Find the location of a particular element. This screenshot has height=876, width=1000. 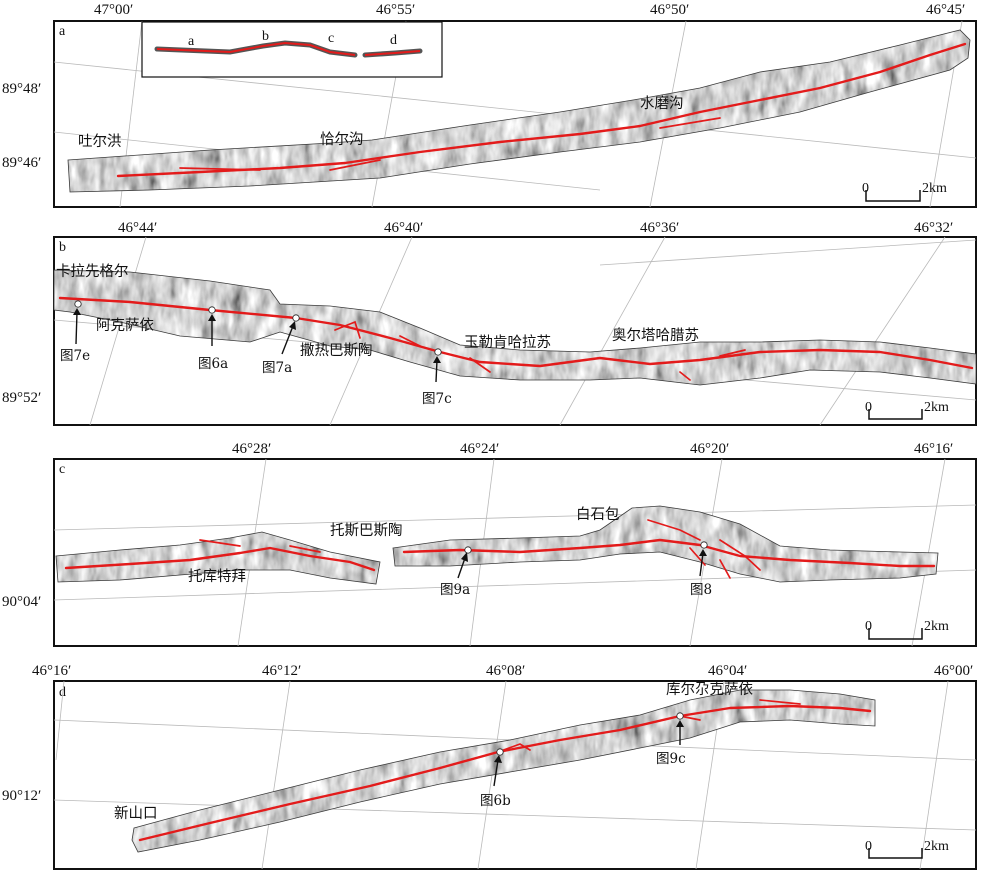

panel-b-fault-trace is located at coordinates (516, 333).